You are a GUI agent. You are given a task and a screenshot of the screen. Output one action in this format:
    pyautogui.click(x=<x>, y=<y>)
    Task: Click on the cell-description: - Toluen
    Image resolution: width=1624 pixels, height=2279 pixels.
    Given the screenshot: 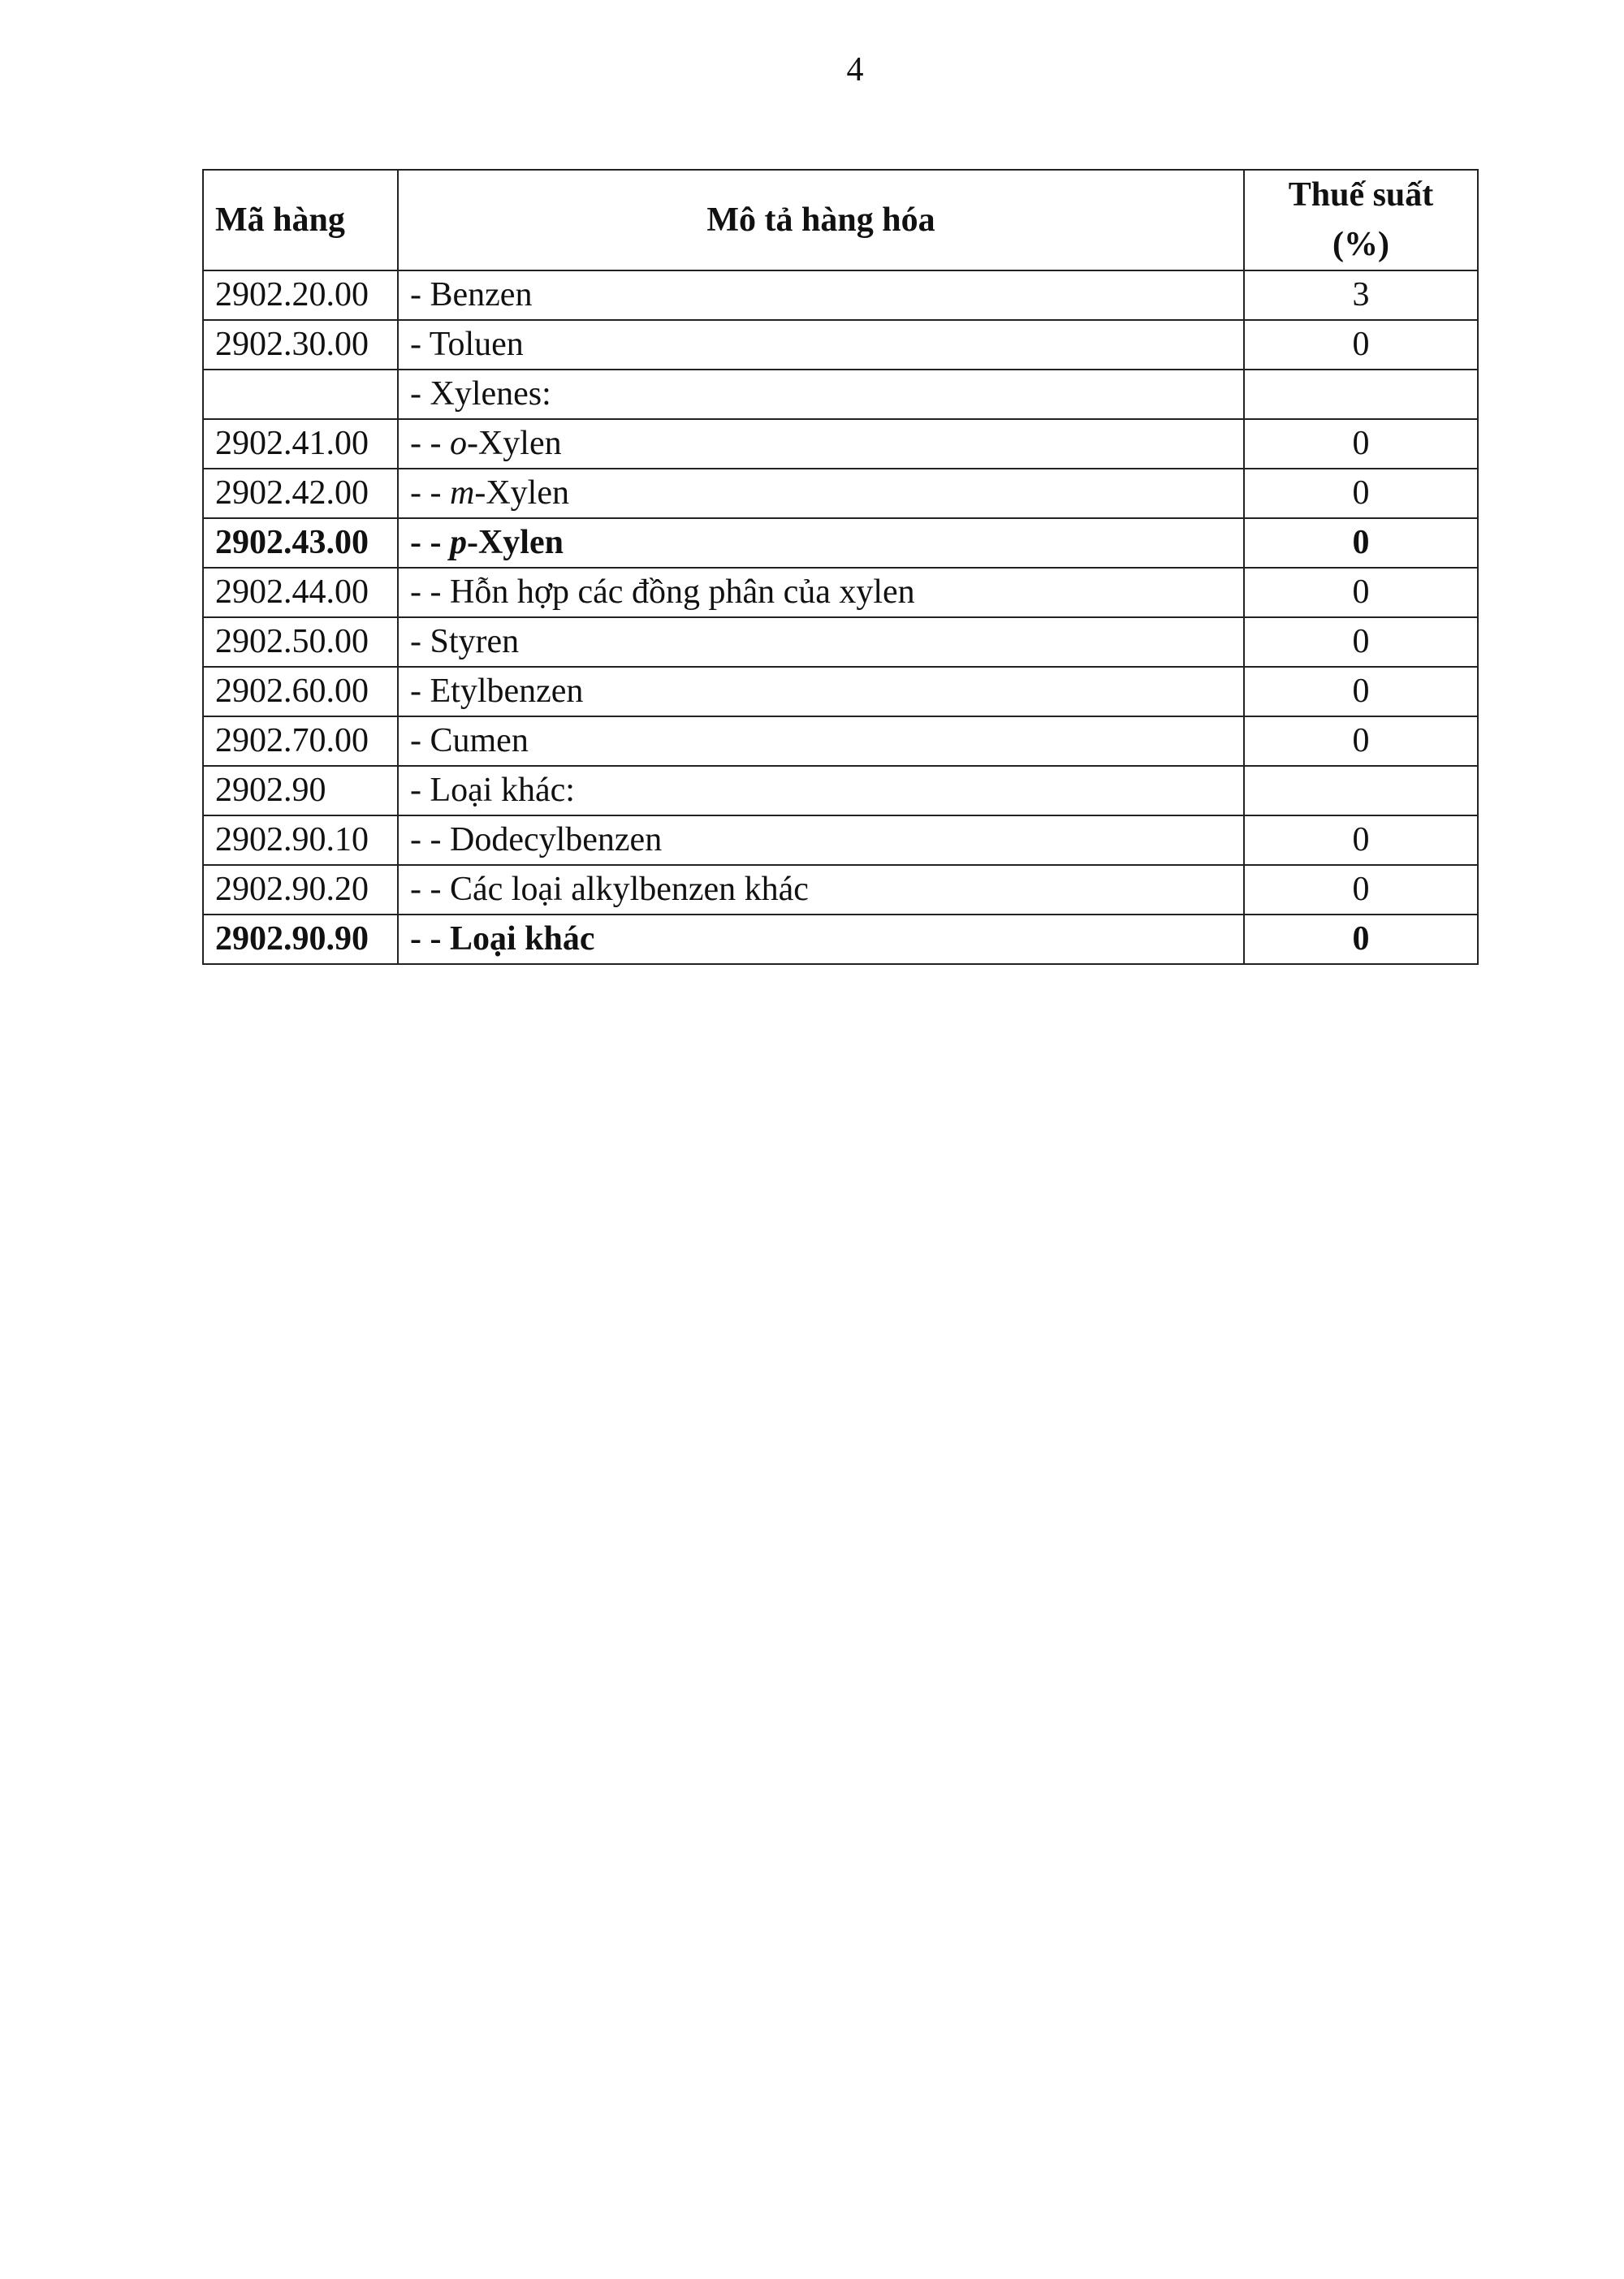 What is the action you would take?
    pyautogui.click(x=821, y=344)
    